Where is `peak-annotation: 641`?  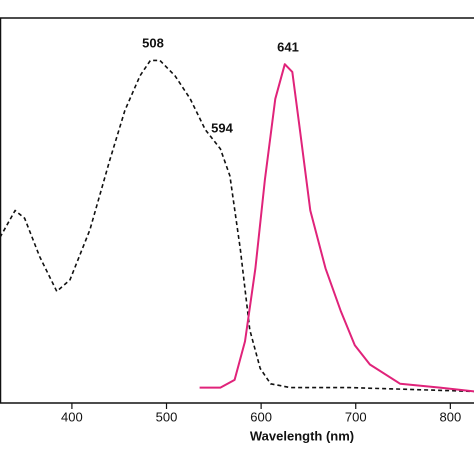 peak-annotation: 641 is located at coordinates (288, 46).